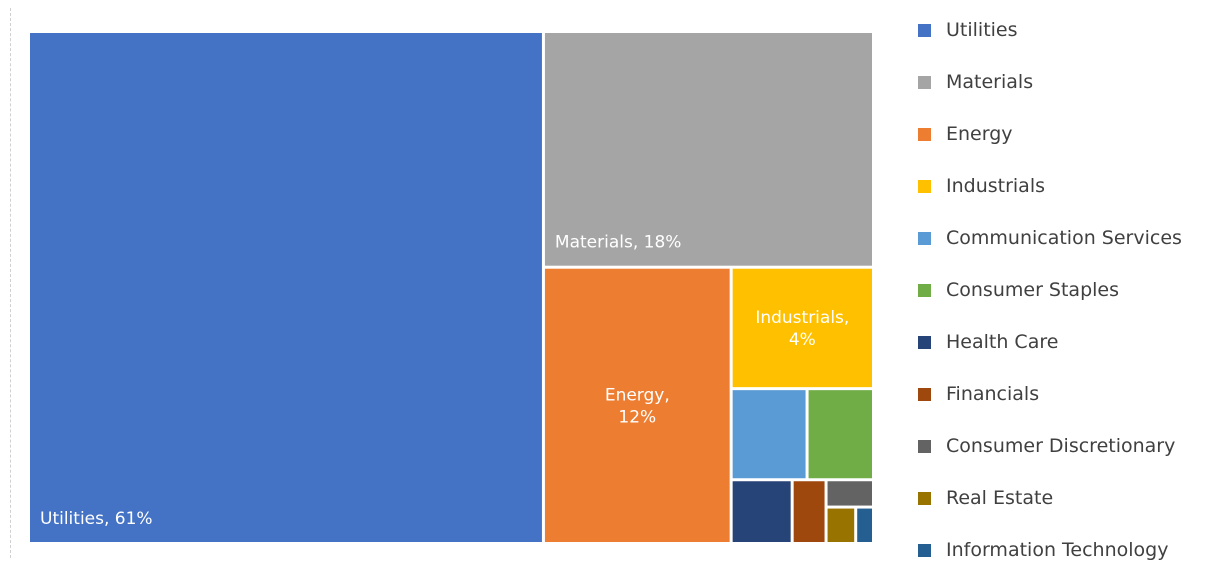 This screenshot has height=561, width=1208. What do you see at coordinates (618, 243) in the screenshot?
I see `data-label-materials: Materials, 18%` at bounding box center [618, 243].